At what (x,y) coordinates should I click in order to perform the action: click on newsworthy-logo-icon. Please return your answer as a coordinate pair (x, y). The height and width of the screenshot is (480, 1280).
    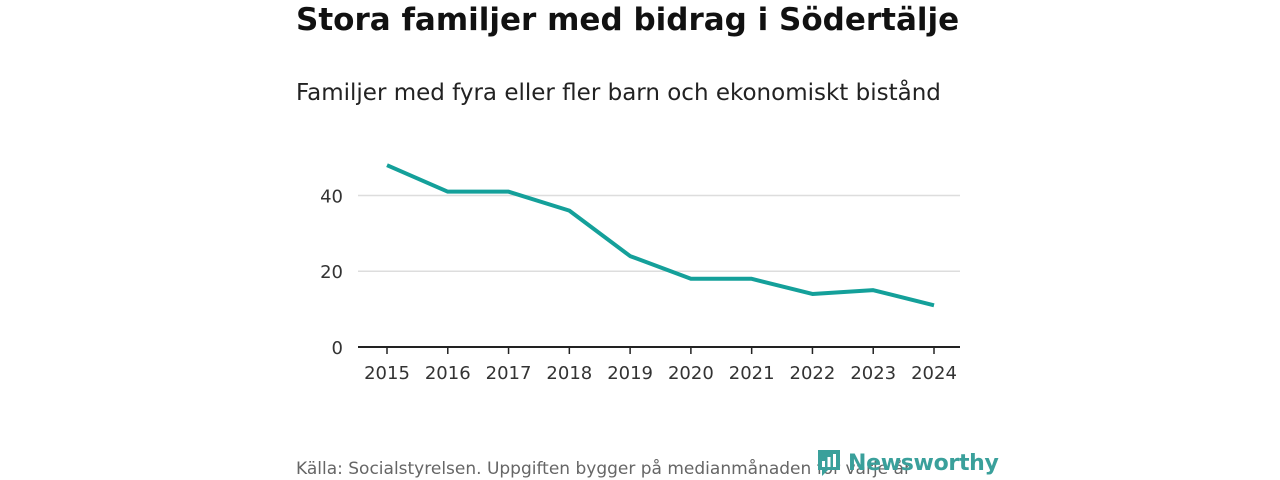
    Looking at the image, I should click on (829, 463).